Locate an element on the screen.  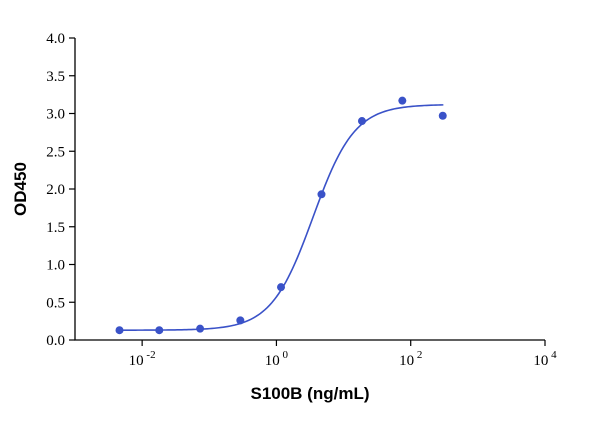
x-tick-label: 10 2 is located at coordinates (410, 359).